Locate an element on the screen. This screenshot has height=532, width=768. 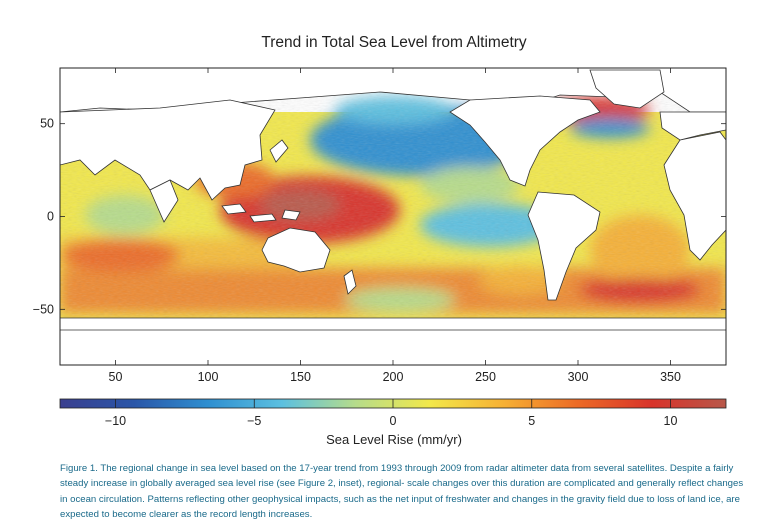
greenland-land is located at coordinates (627, 89).